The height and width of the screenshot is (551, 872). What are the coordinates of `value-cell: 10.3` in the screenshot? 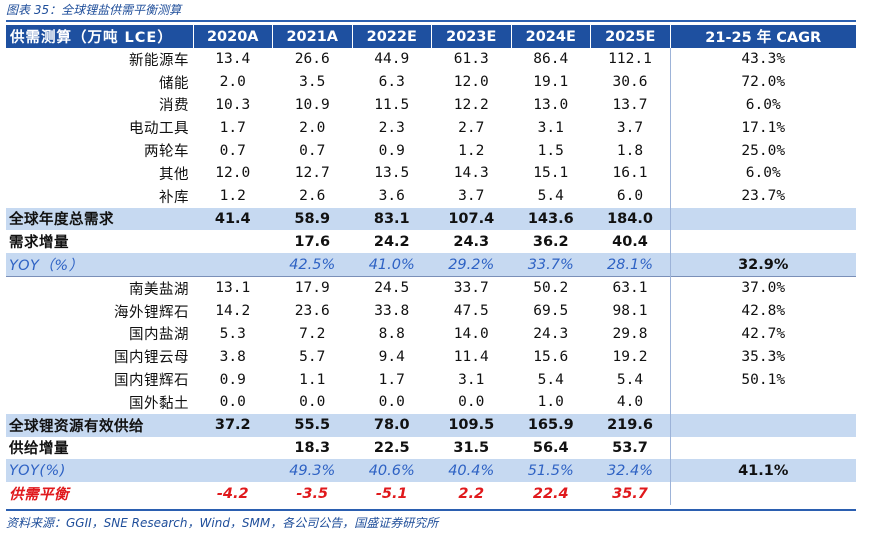 It's located at (233, 104).